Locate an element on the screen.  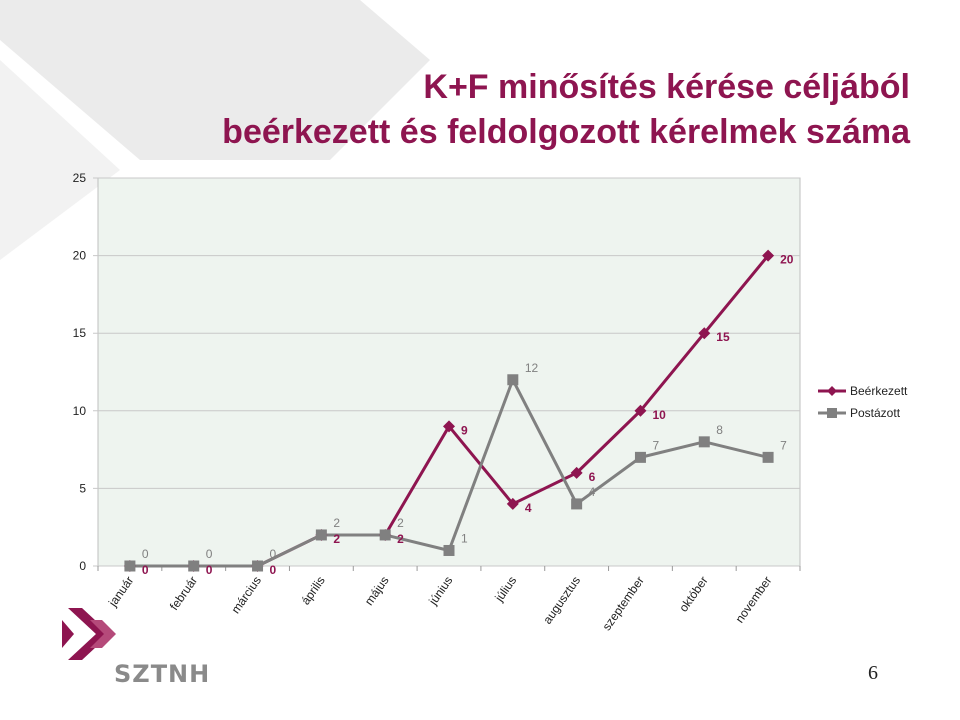
x-tick-label: június is located at coordinates (440, 591).